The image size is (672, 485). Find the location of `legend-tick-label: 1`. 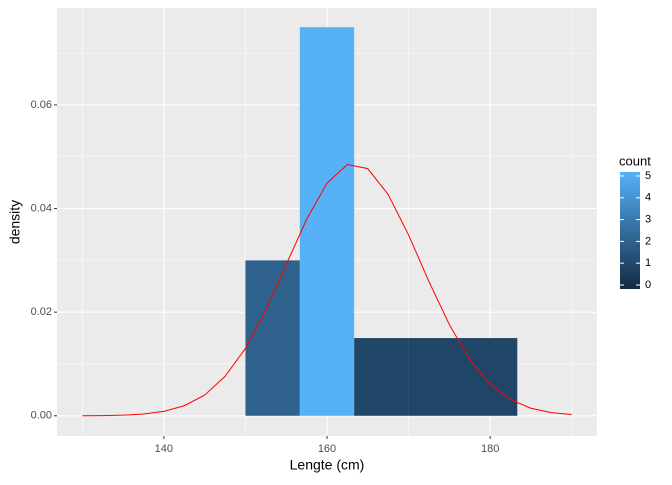

legend-tick-label: 1 is located at coordinates (648, 263).